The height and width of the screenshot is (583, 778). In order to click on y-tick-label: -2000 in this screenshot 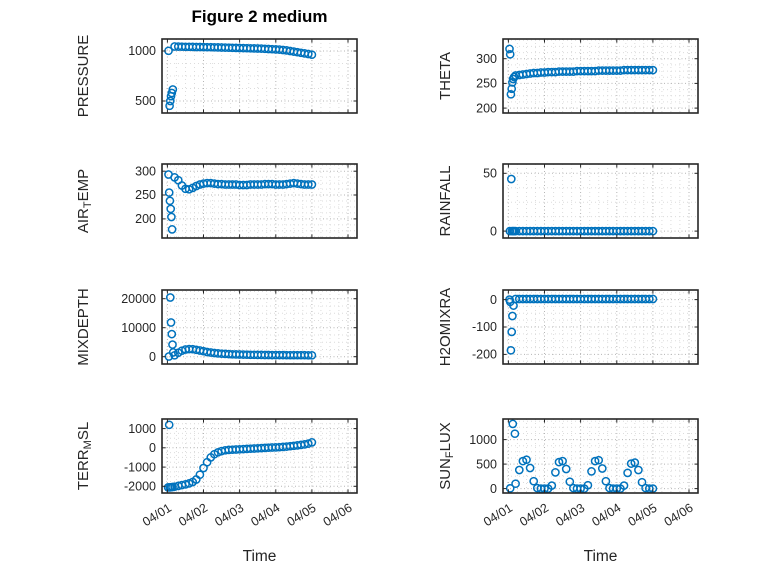, I will do `click(140, 487)`.